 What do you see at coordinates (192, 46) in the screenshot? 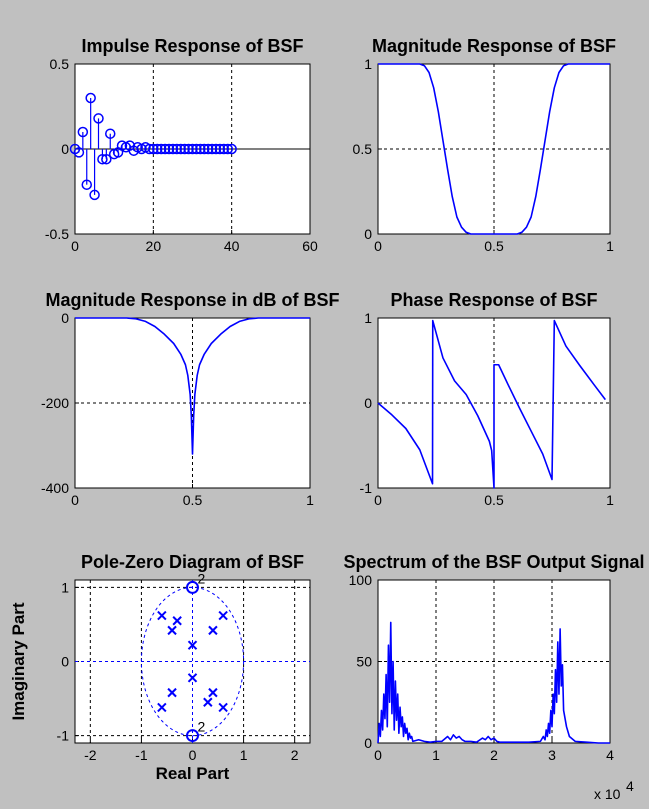
I see `chart0-title: Impulse Response of BSF` at bounding box center [192, 46].